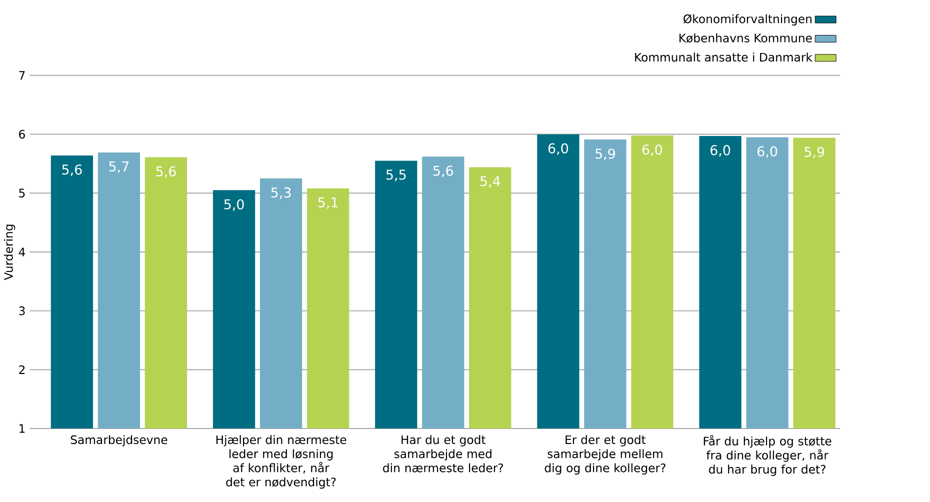 This screenshot has height=502, width=930. Describe the element at coordinates (119, 440) in the screenshot. I see `x-tick-label: Samarbejdsevne` at that location.